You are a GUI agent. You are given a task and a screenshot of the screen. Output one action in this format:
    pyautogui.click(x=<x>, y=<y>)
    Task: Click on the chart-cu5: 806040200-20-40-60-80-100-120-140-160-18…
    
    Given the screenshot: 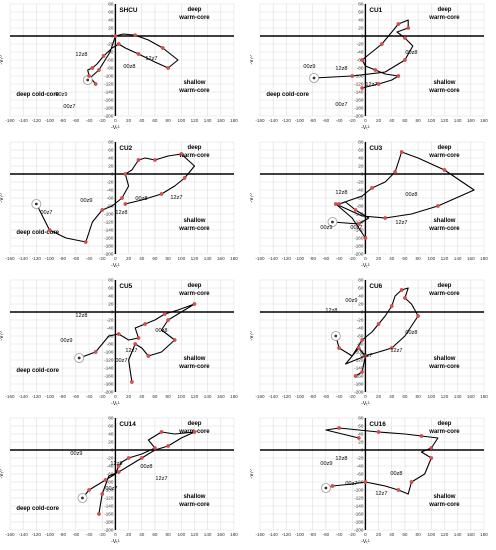 What is the action you would take?
    pyautogui.click(x=119, y=342)
    